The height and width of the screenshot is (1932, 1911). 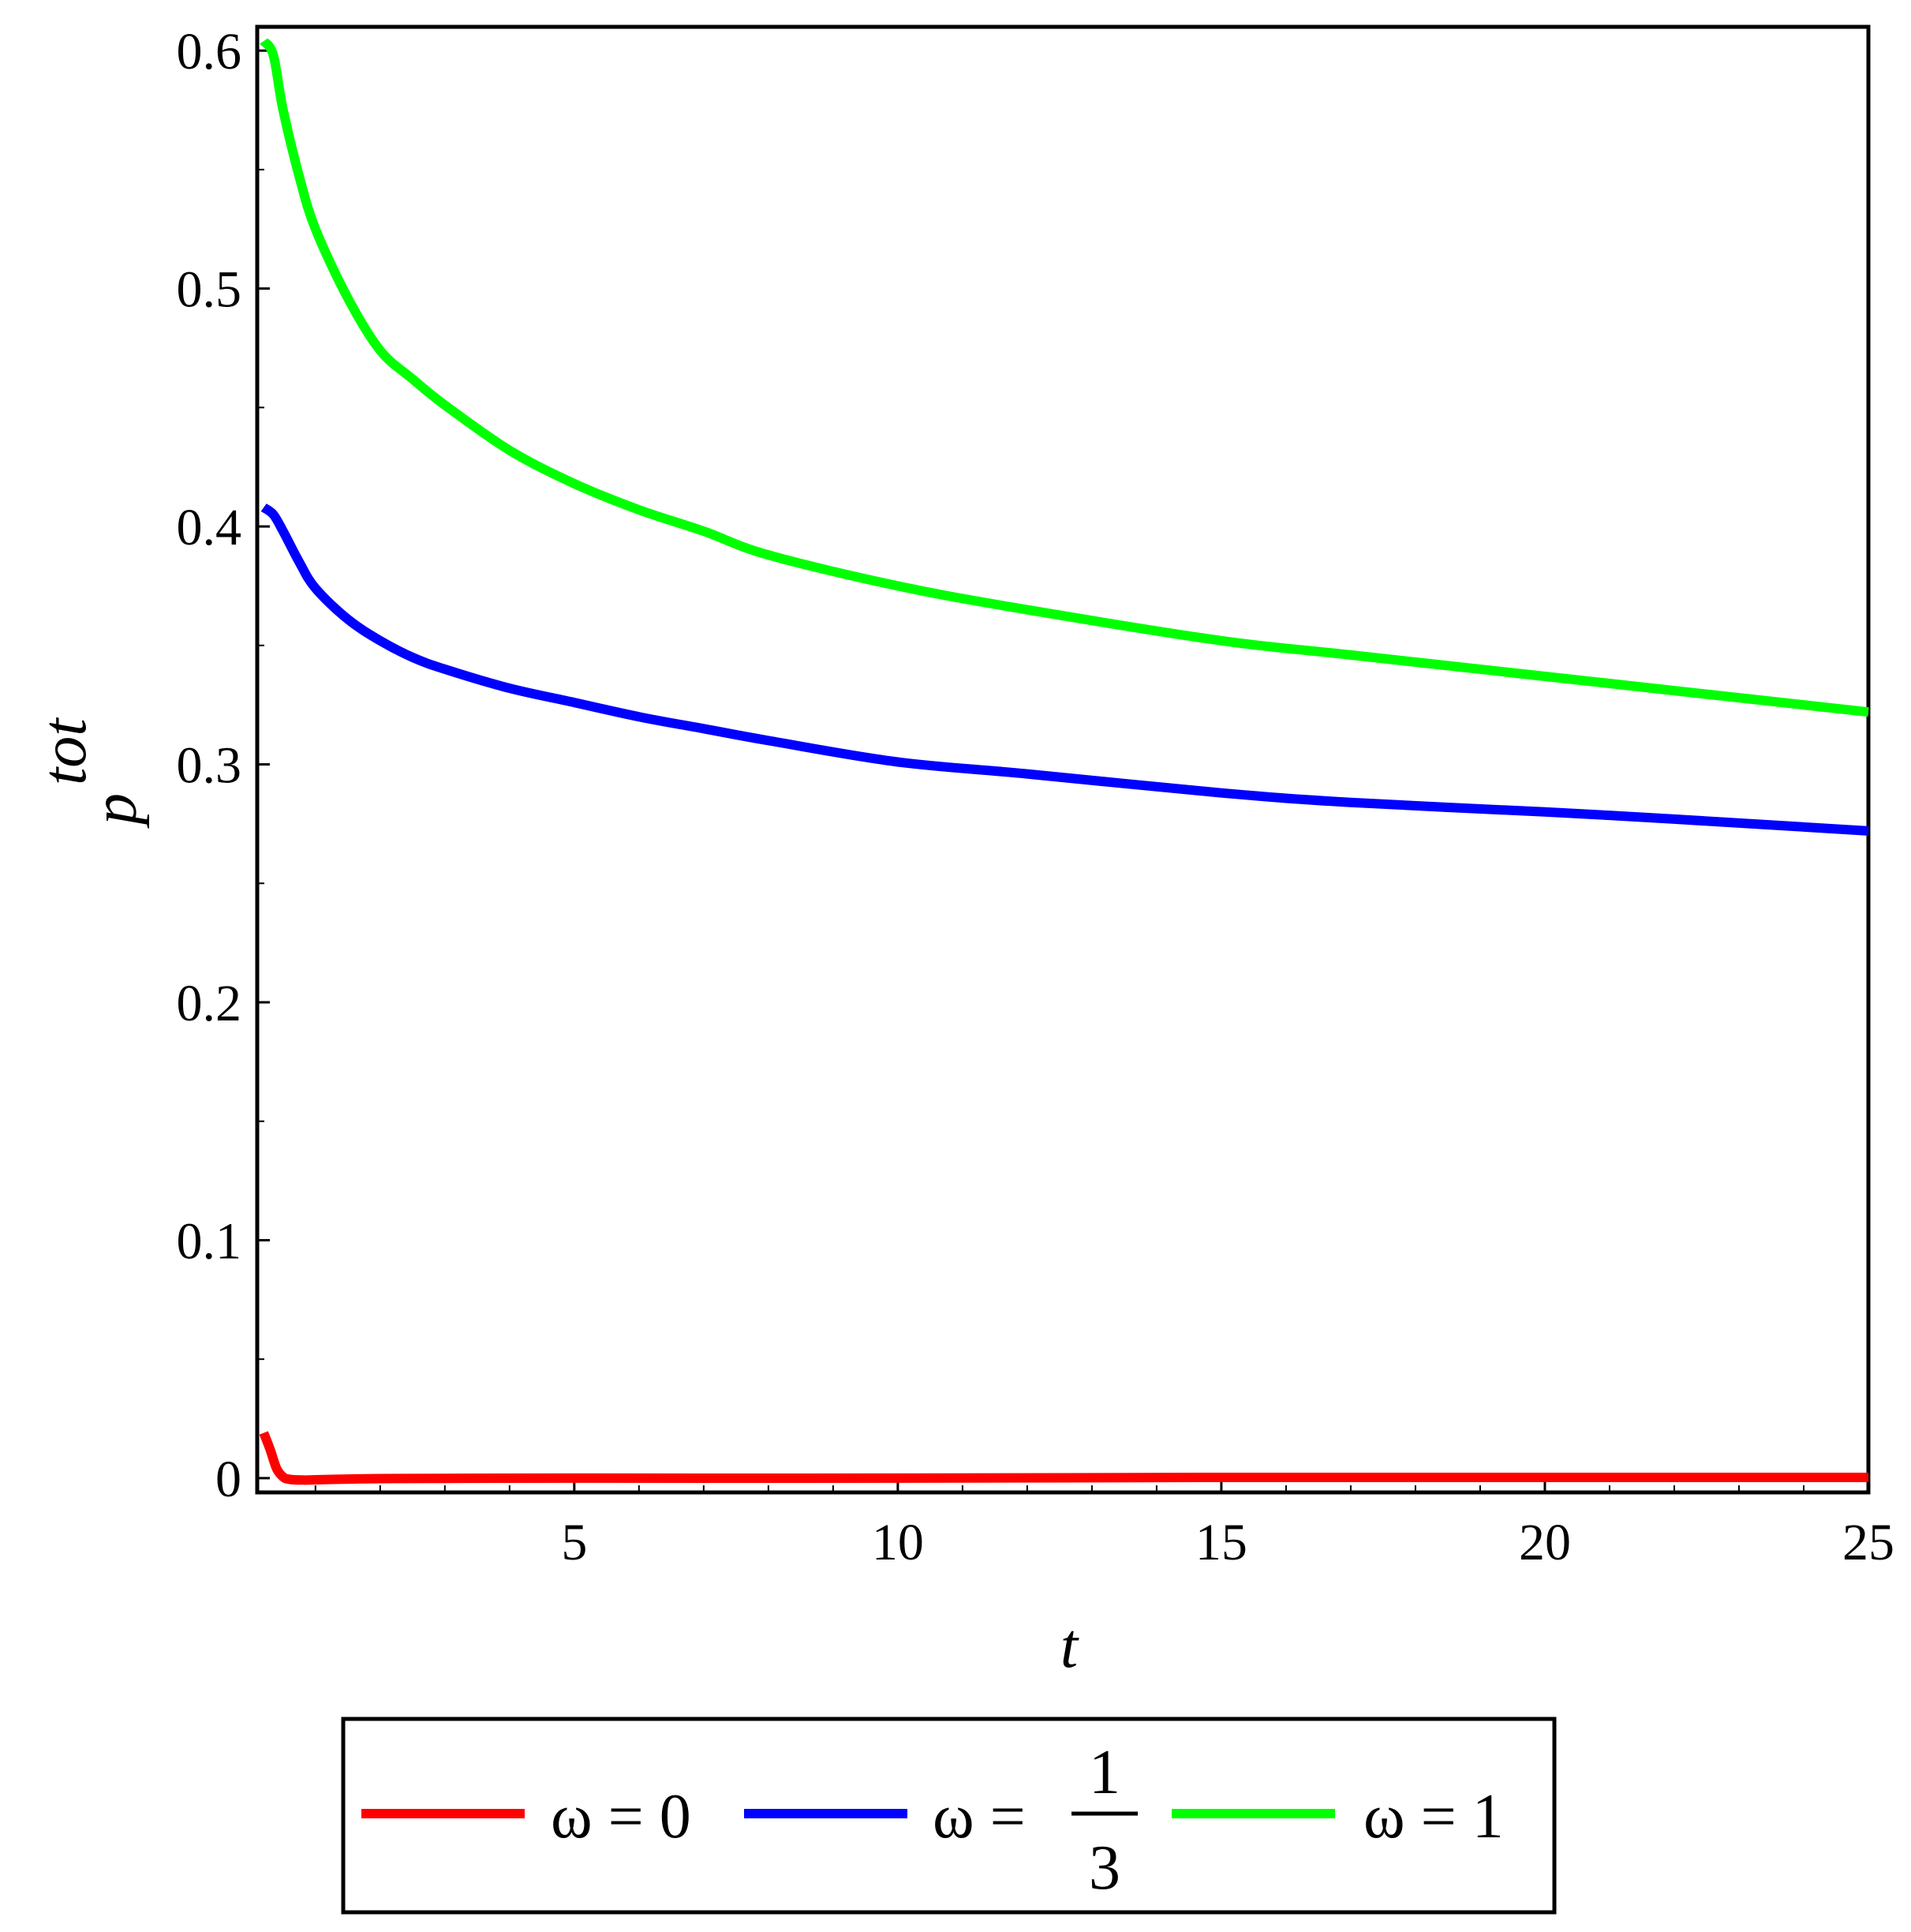 I want to click on y-tick-label: 0, so click(x=228, y=1479).